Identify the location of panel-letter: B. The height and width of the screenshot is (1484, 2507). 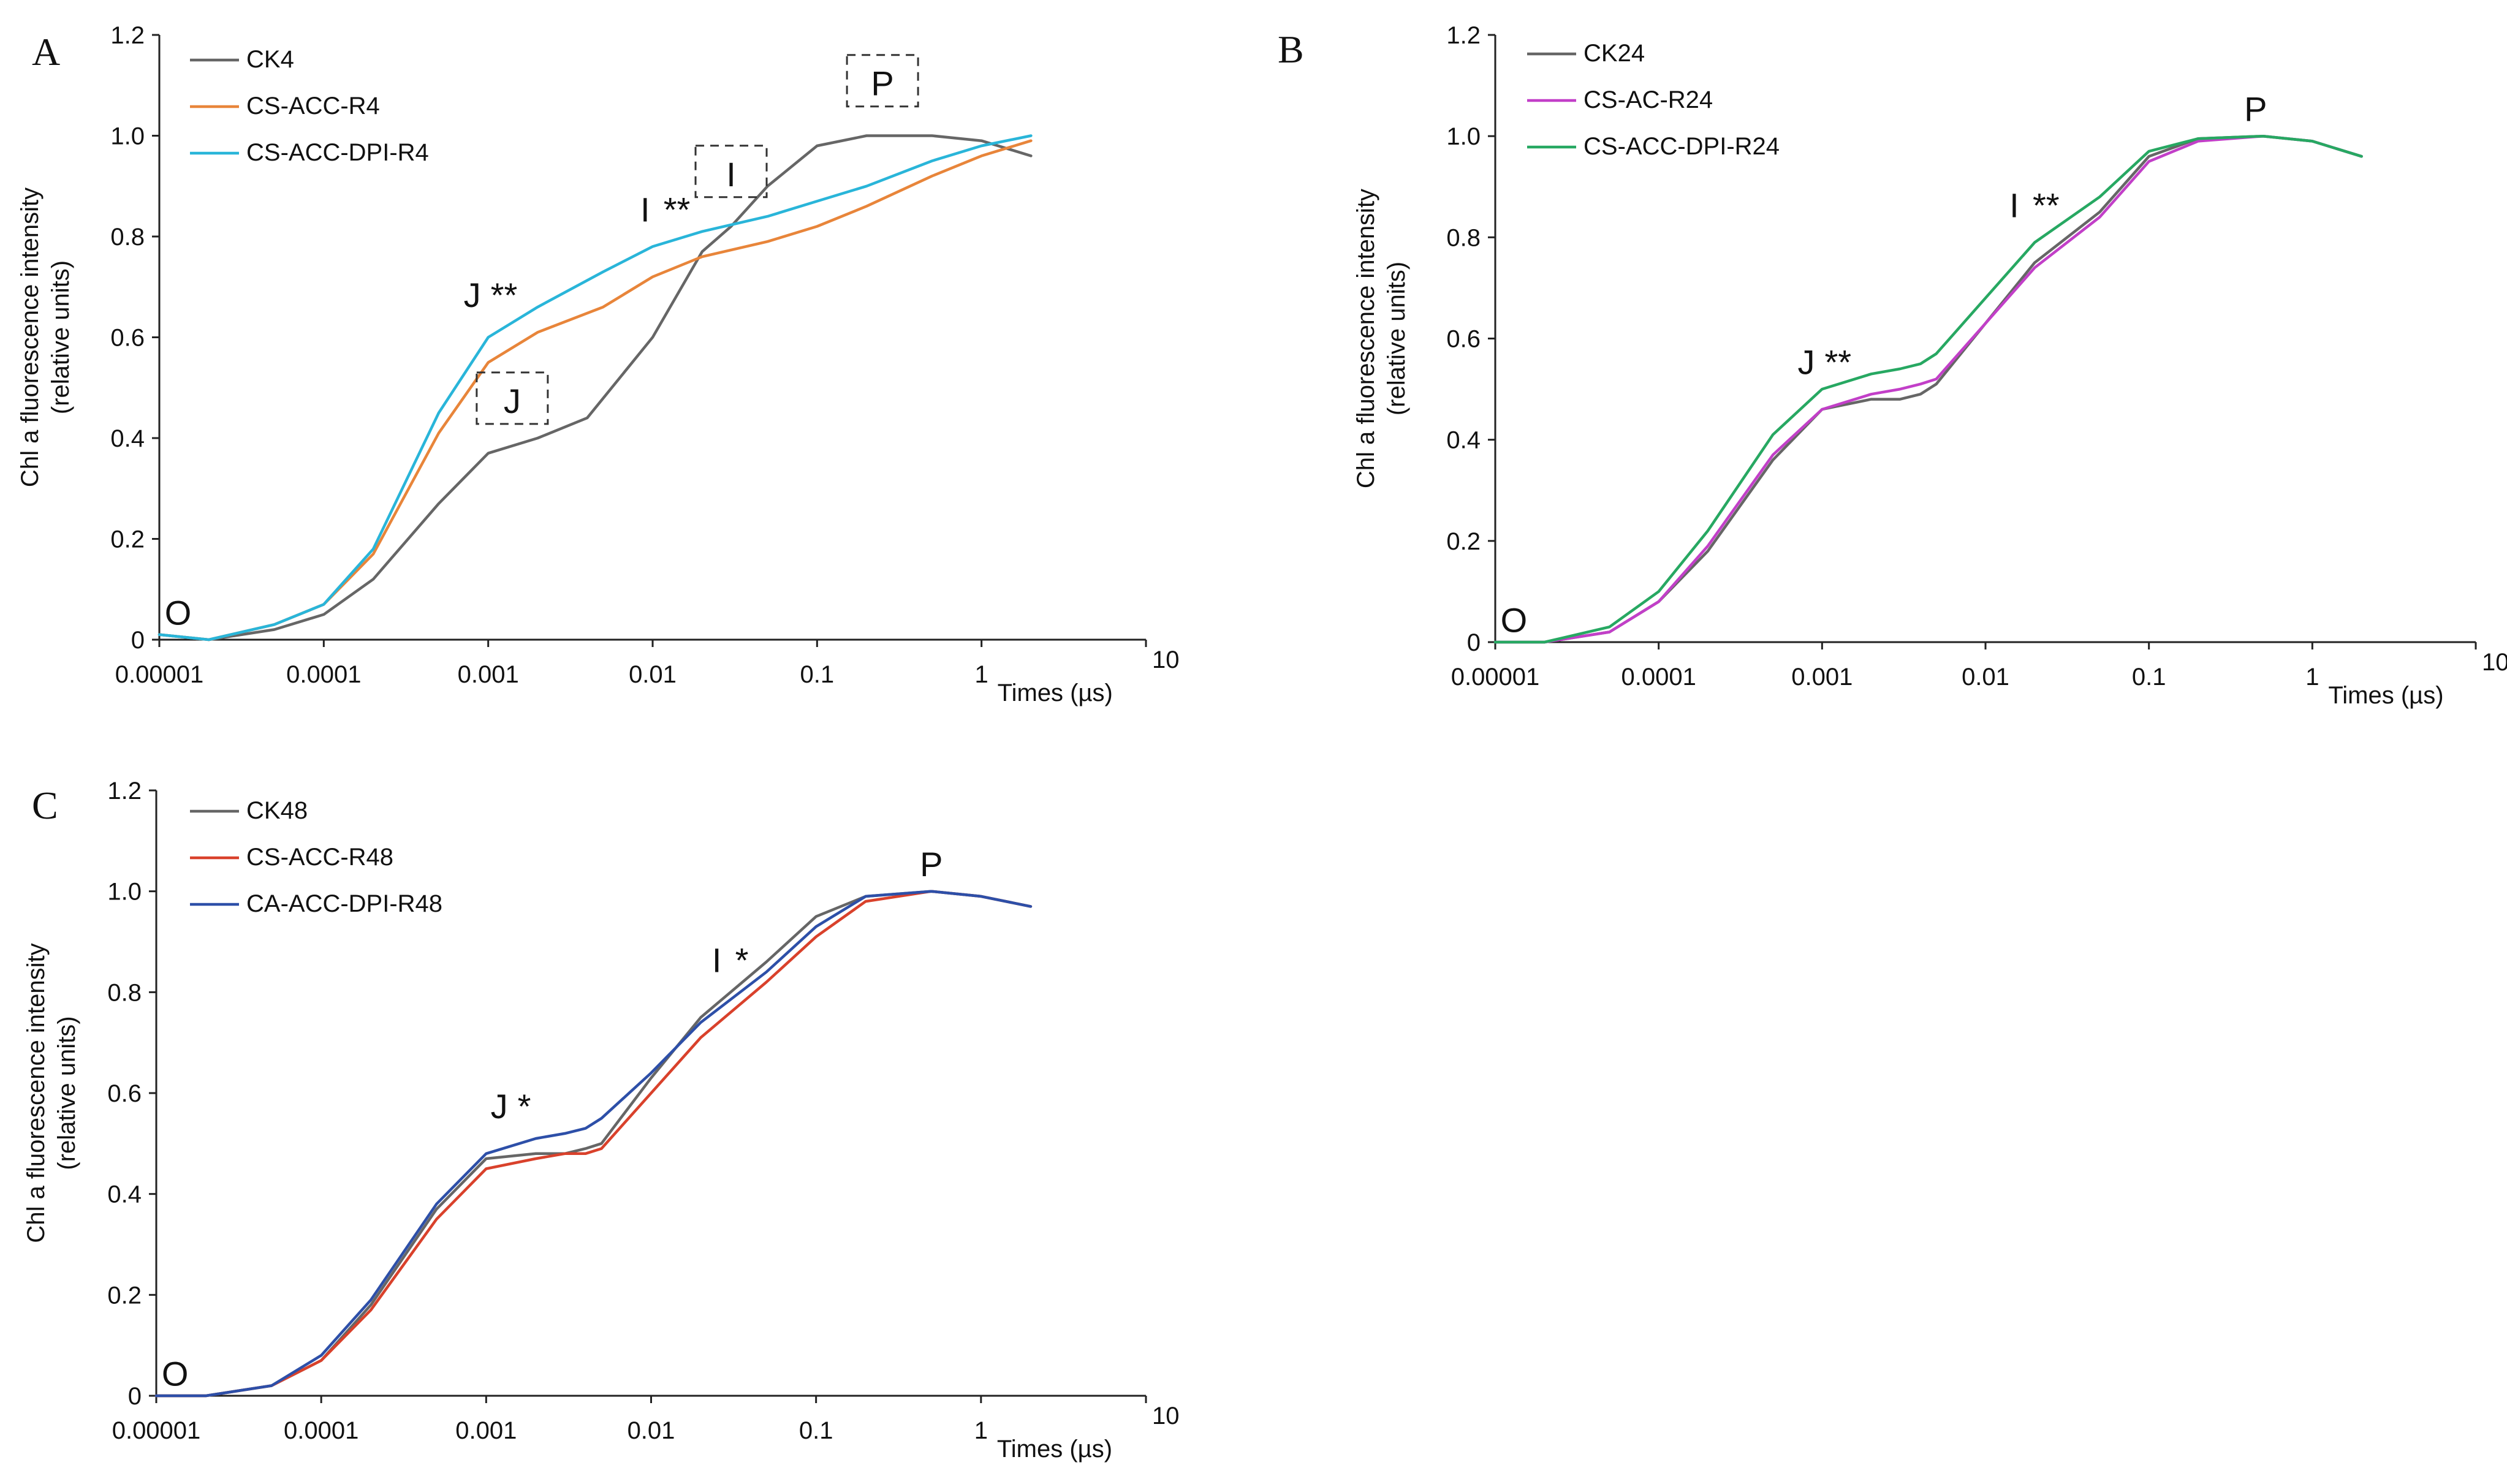
(1291, 49).